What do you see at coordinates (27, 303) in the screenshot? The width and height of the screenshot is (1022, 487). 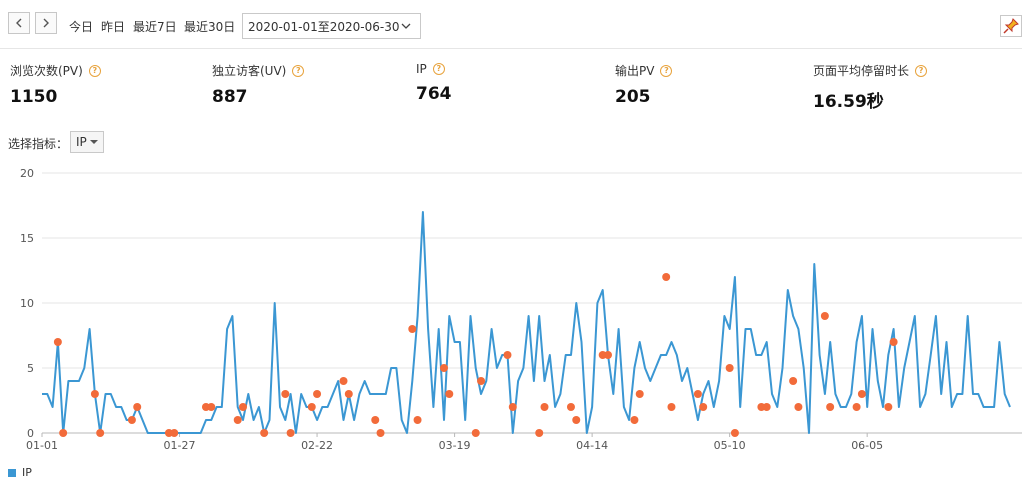 I see `y-tick-label: 10` at bounding box center [27, 303].